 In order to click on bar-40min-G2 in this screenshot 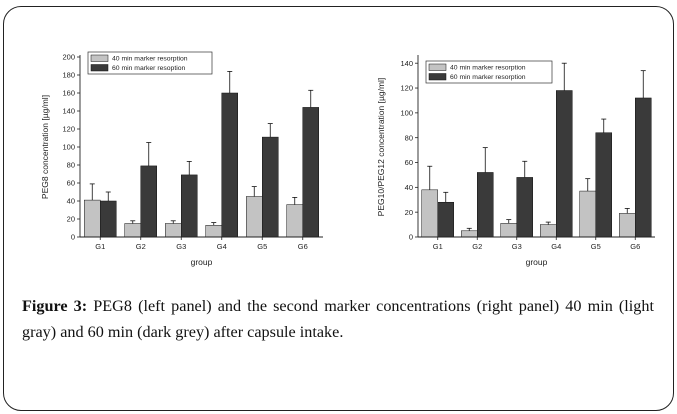, I will do `click(469, 234)`.